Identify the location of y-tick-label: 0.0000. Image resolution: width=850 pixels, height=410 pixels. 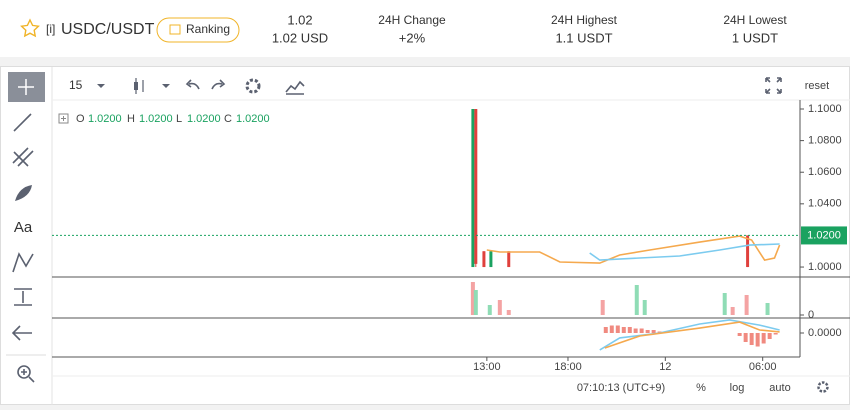
(825, 333).